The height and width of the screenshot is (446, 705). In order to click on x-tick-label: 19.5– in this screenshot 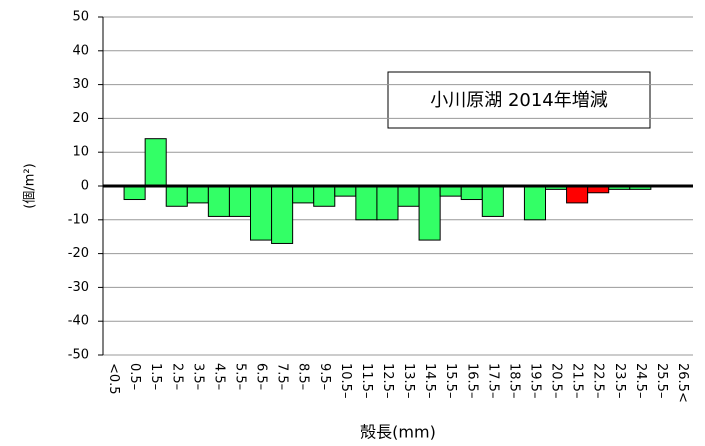, I will do `click(534, 380)`.